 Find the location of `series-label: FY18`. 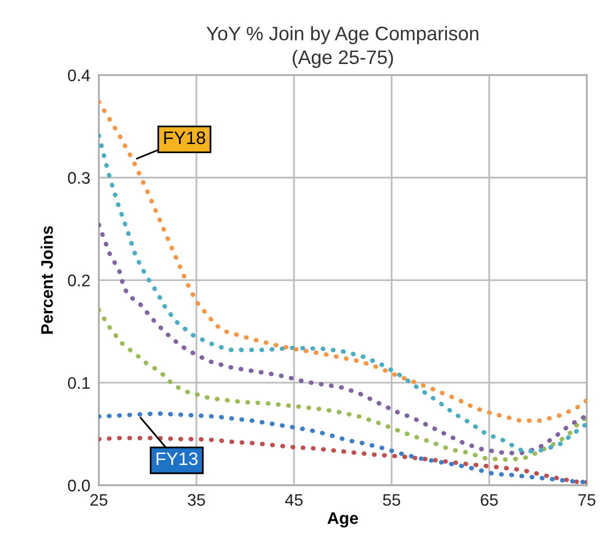

series-label: FY18 is located at coordinates (185, 137).